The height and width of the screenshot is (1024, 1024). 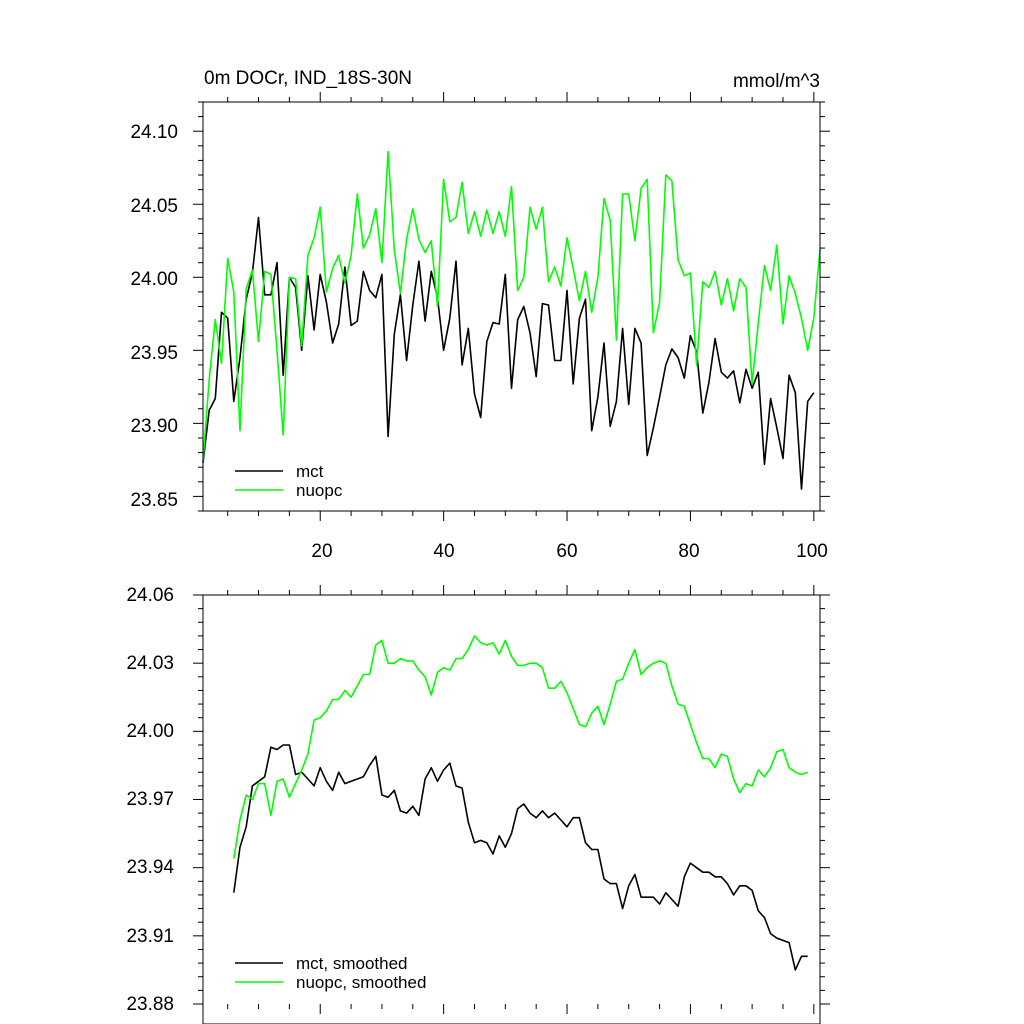 What do you see at coordinates (150, 595) in the screenshot?
I see `bottom-ytick-label: 24.06` at bounding box center [150, 595].